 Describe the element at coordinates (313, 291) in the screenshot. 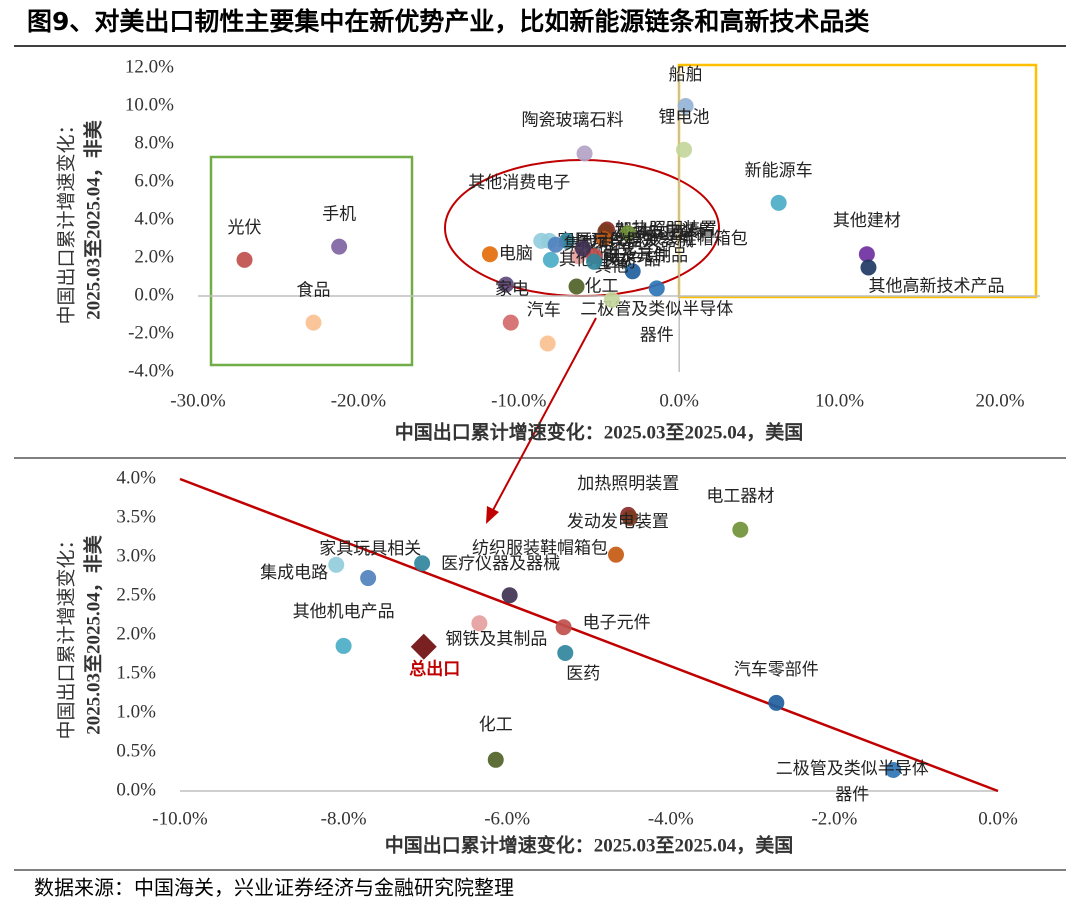

I see `point-label: 食品` at that location.